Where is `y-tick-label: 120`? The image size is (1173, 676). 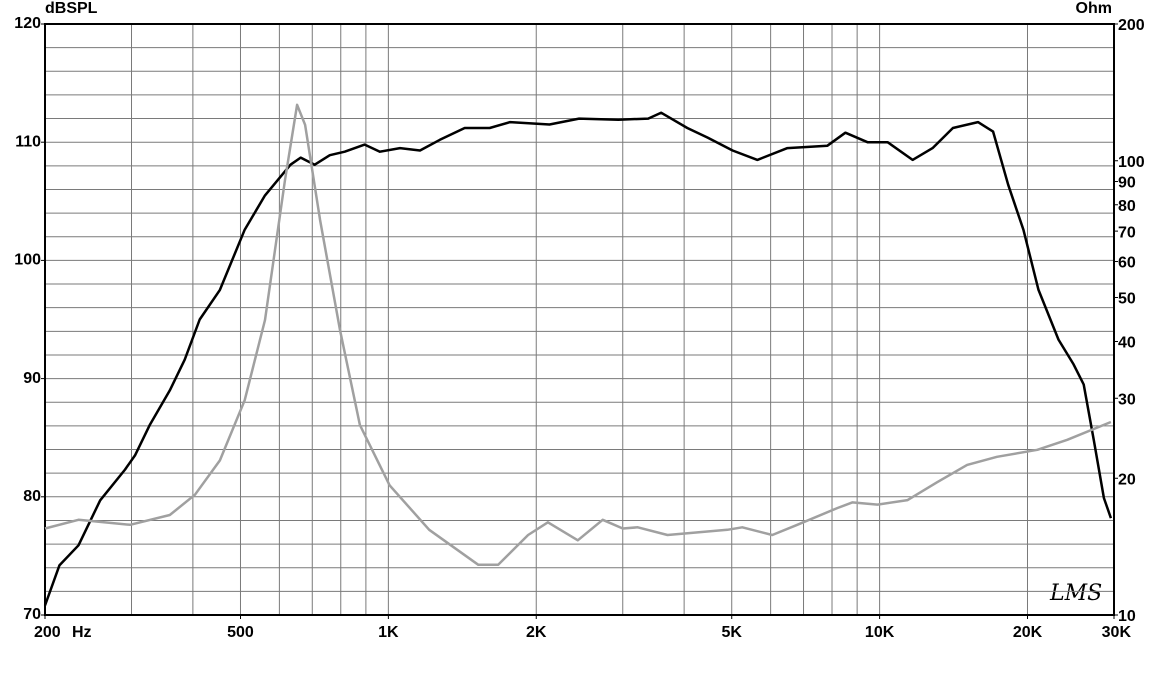 y-tick-label: 120 is located at coordinates (27, 23).